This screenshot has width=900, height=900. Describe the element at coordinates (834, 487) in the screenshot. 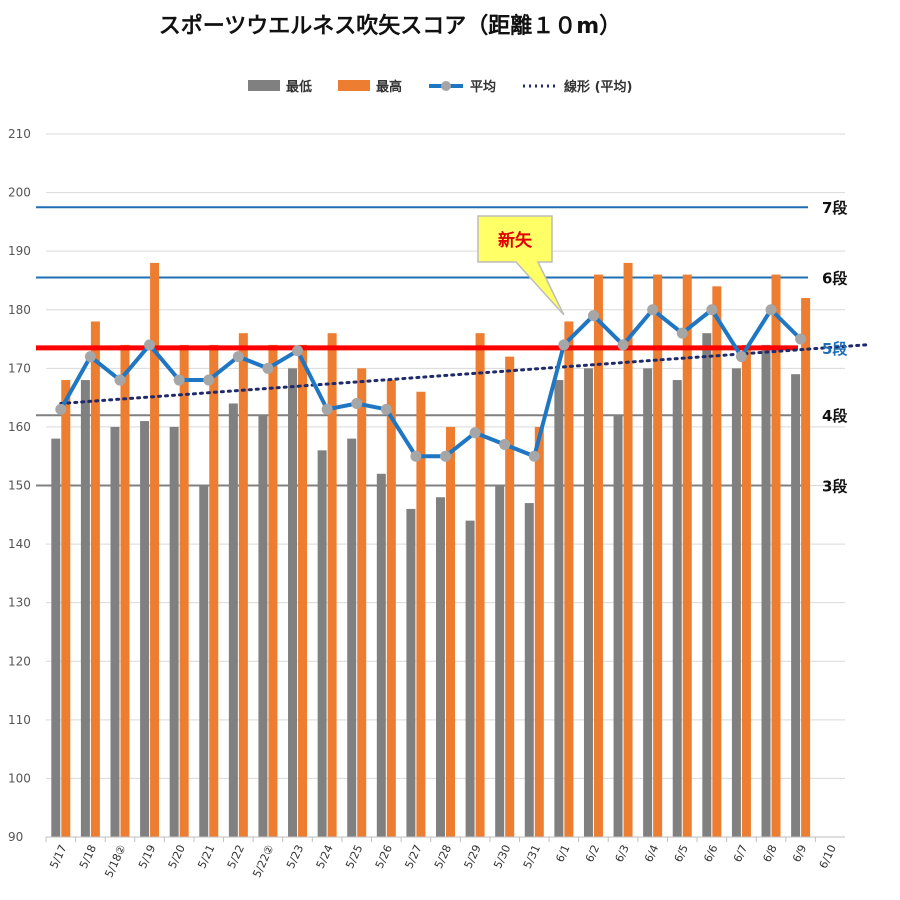

I see `reference-label: 3段` at that location.